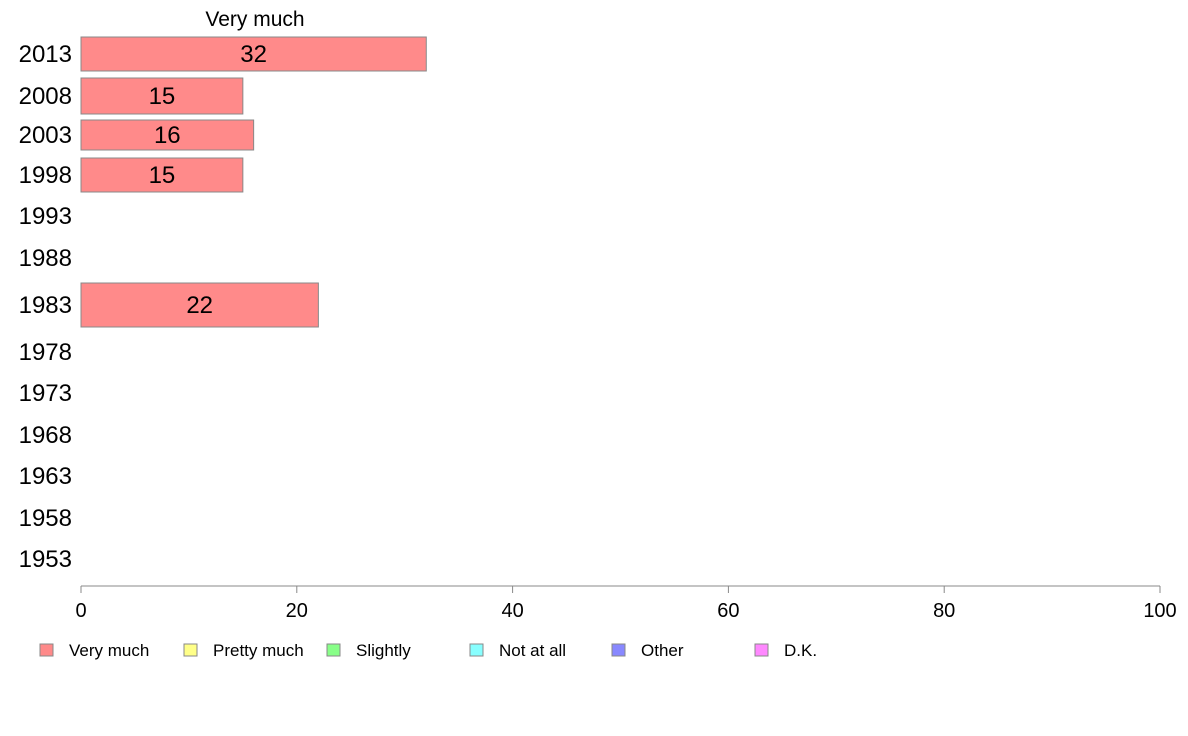 Image resolution: width=1188 pixels, height=736 pixels. Describe the element at coordinates (45, 96) in the screenshot. I see `category-label: 2008` at that location.